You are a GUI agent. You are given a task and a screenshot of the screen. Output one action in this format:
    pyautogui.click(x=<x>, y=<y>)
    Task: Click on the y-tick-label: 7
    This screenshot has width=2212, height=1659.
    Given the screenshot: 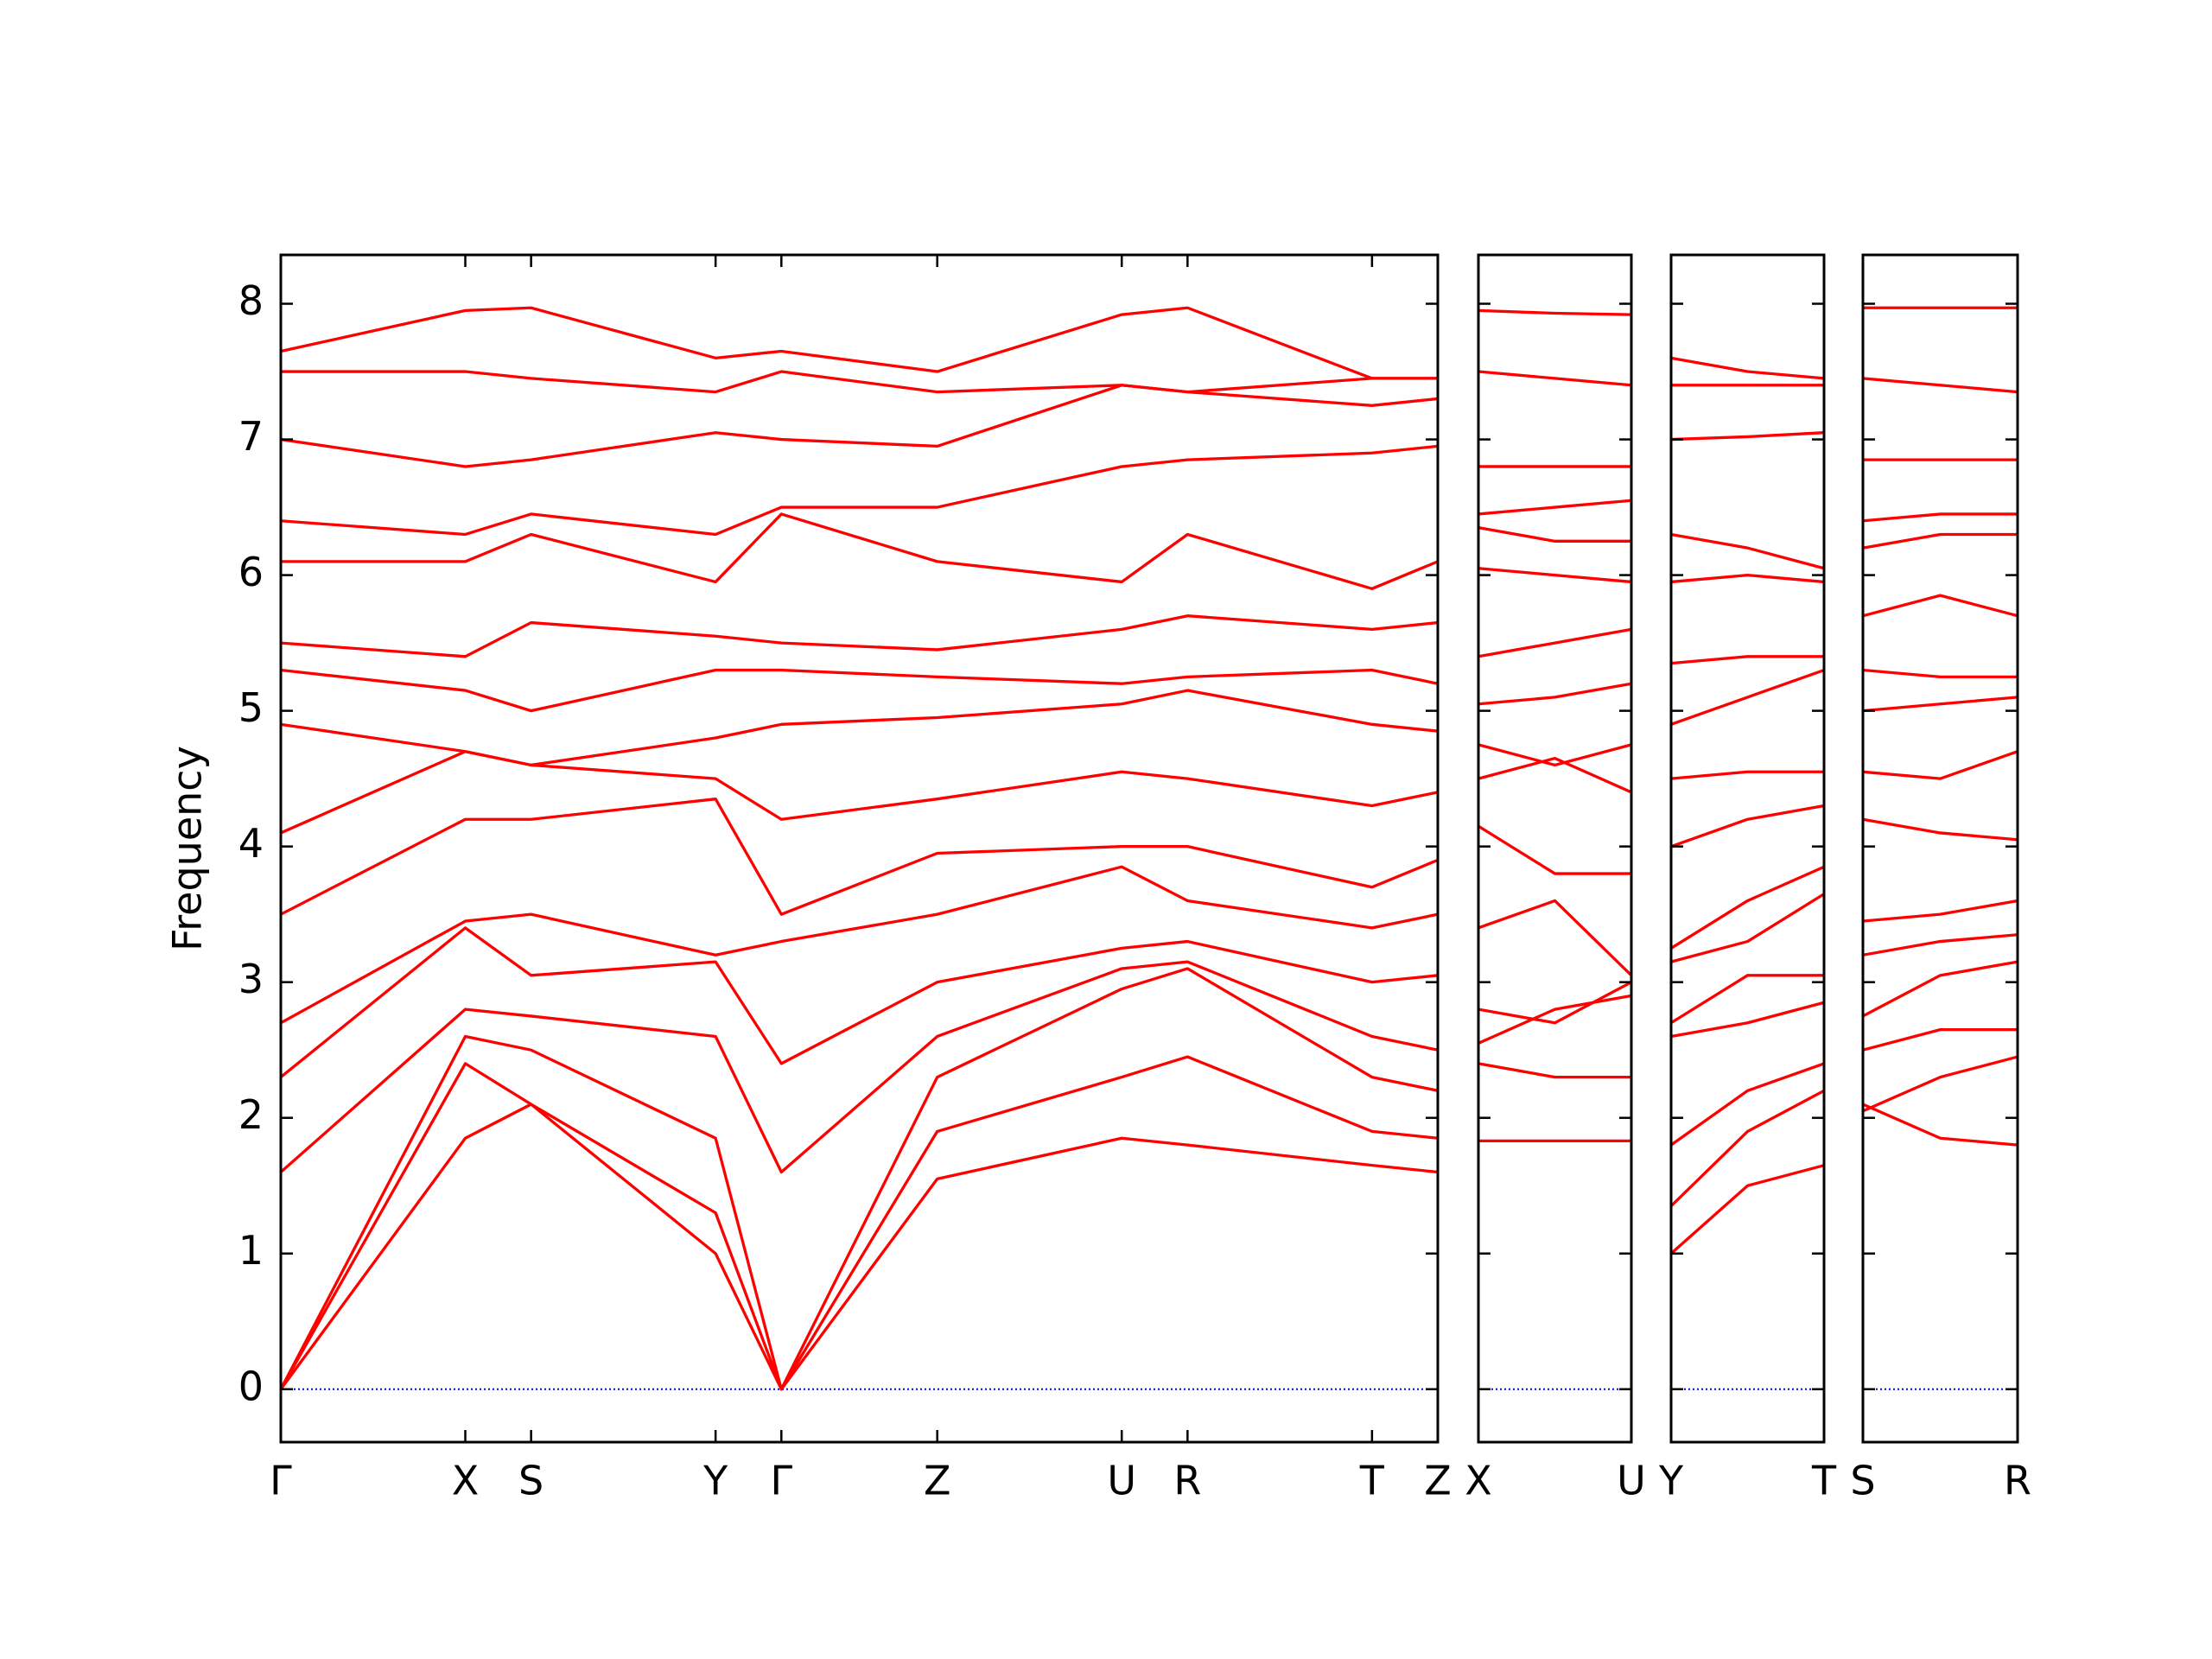 What is the action you would take?
    pyautogui.click(x=251, y=436)
    